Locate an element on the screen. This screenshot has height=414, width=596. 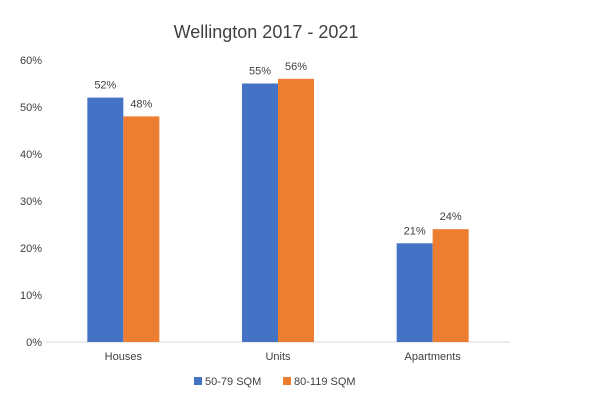
x-tick-label: Apartments is located at coordinates (433, 357).